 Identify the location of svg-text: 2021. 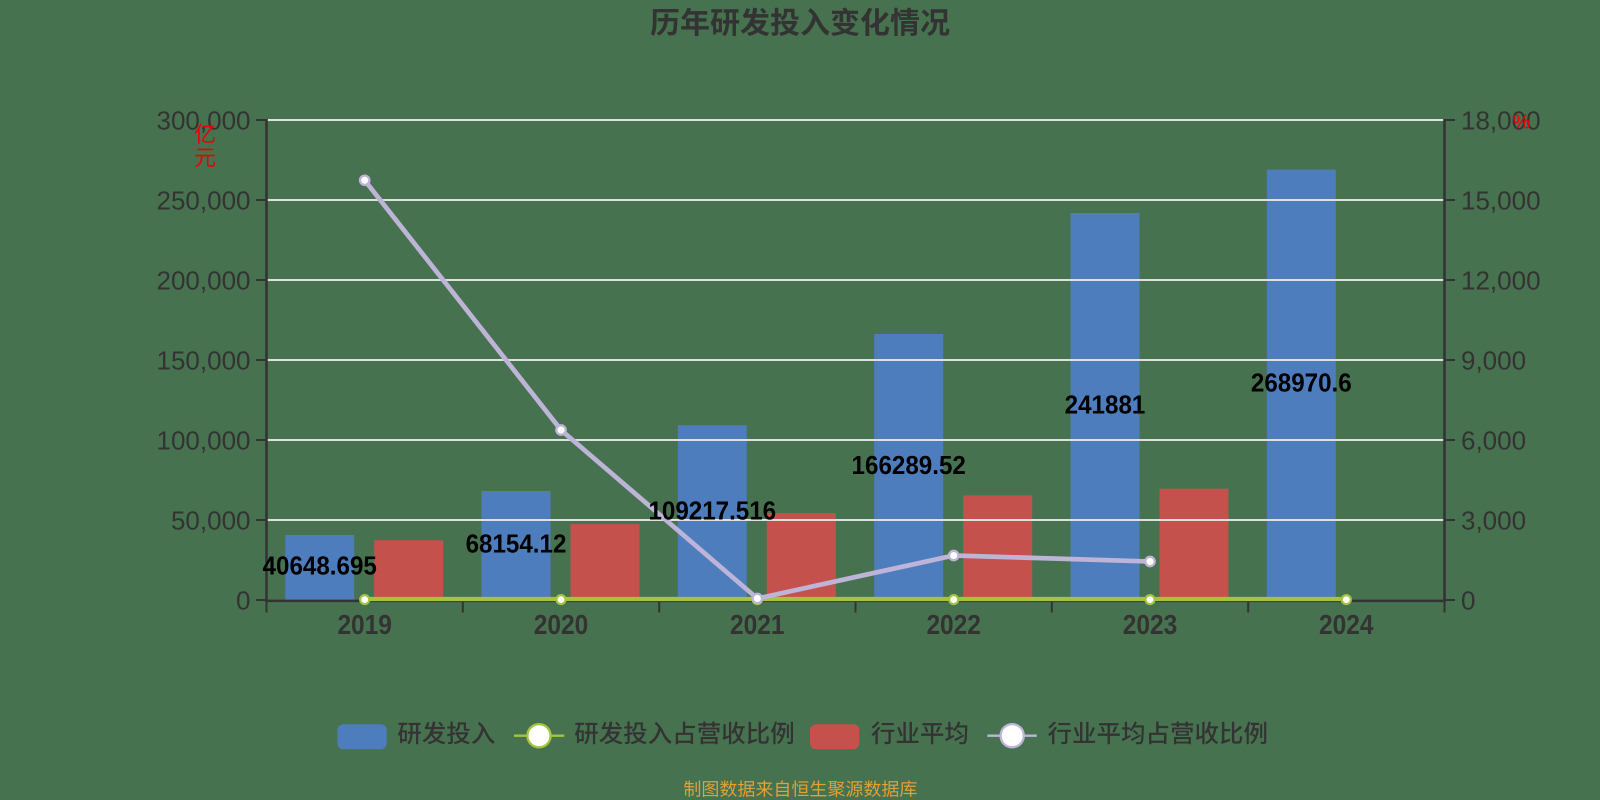
(757, 624).